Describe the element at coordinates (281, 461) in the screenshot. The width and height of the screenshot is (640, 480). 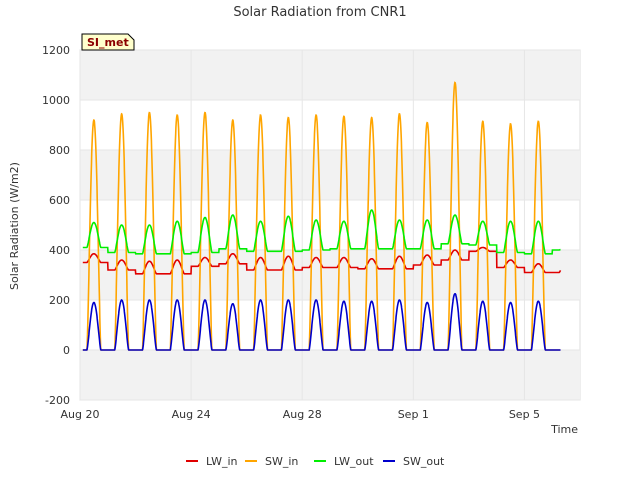
I see `legend-label-sw-in: SW_in` at that location.